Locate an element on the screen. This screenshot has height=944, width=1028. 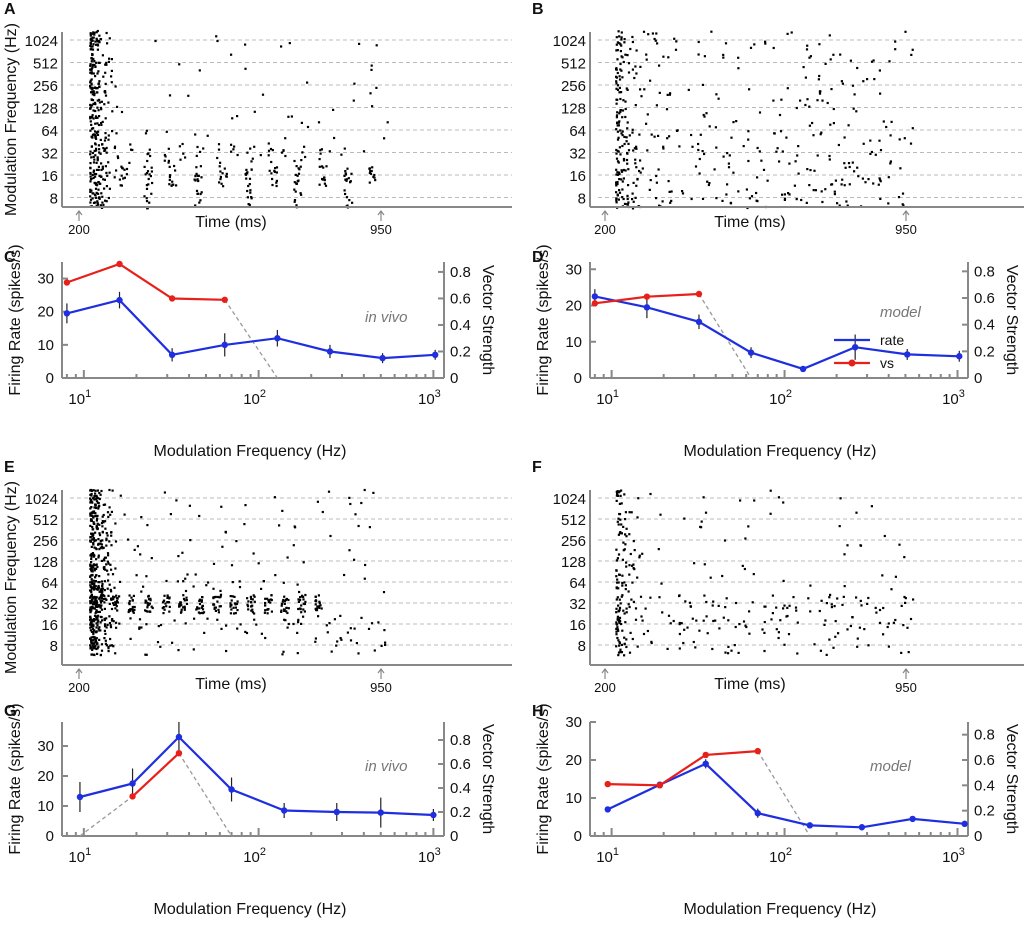
x-tick-exponent: 2 is located at coordinates (263, 852).